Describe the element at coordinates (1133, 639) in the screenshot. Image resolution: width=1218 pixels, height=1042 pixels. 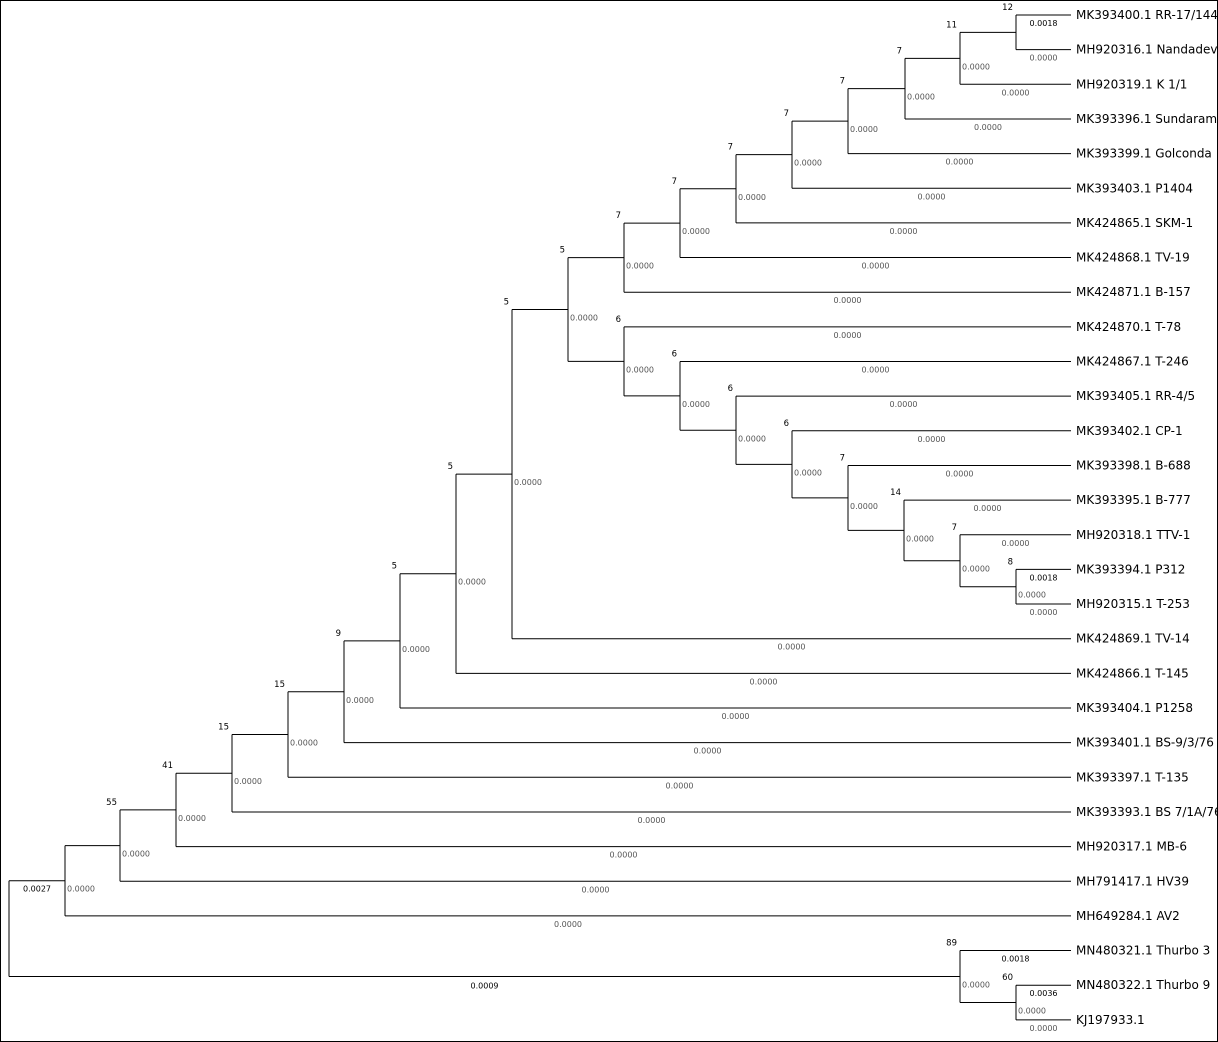
I see `leaf-label: MK424869.1 TV-14` at that location.